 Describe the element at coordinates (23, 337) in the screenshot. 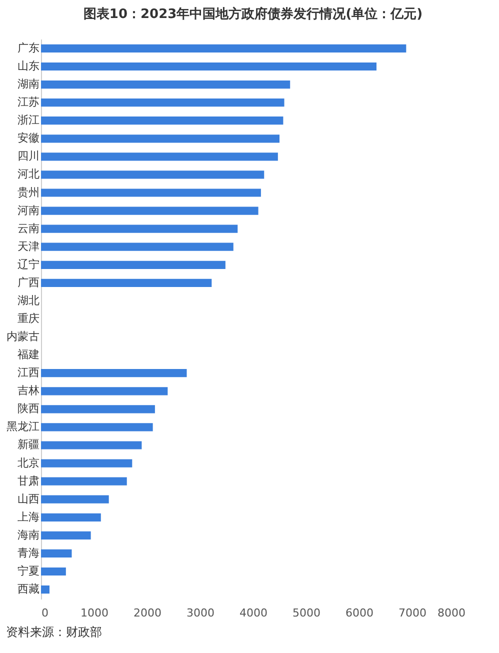

I see `y-tick-label: 内蒙古` at that location.